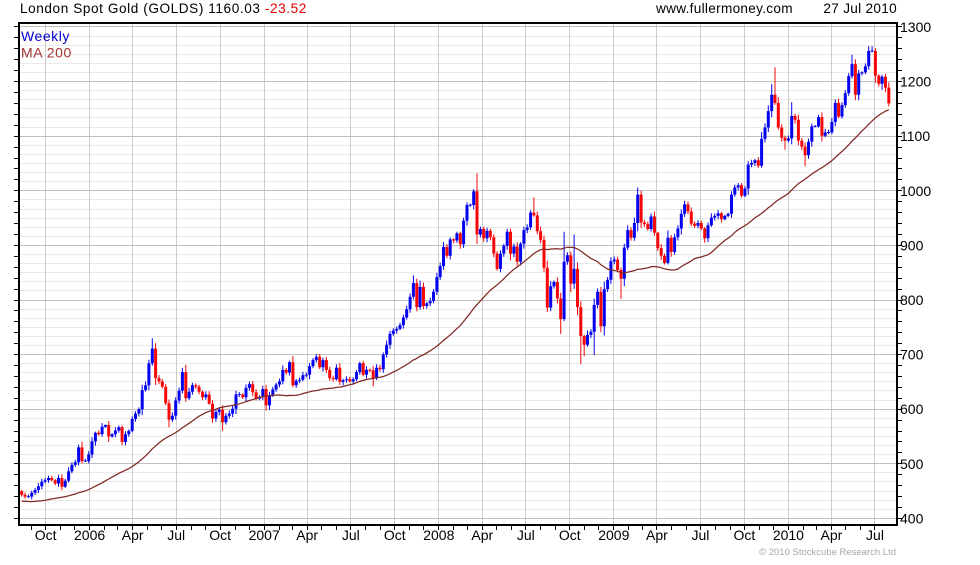 This screenshot has width=980, height=565. What do you see at coordinates (46, 53) in the screenshot?
I see `svg-text: MA 200` at bounding box center [46, 53].